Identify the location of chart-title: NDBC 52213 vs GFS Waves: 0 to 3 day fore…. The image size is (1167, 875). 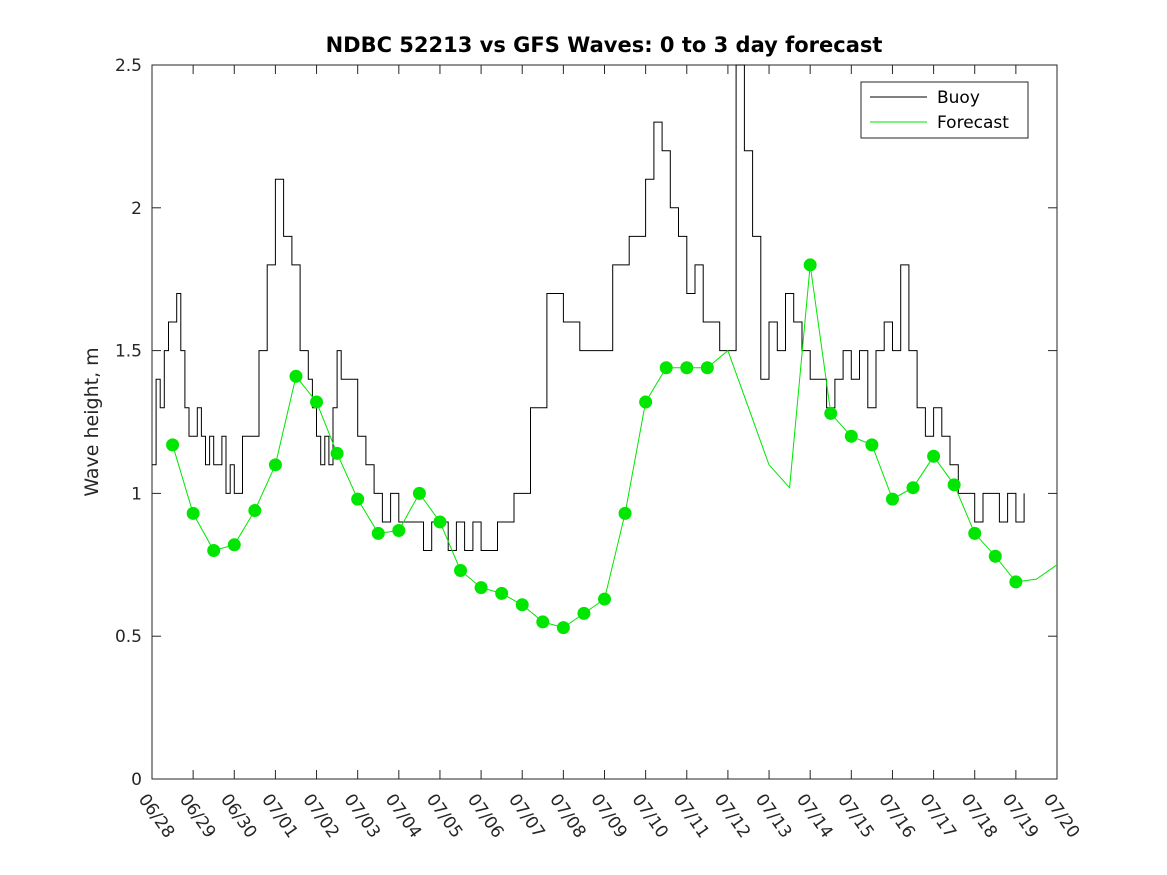
(604, 45).